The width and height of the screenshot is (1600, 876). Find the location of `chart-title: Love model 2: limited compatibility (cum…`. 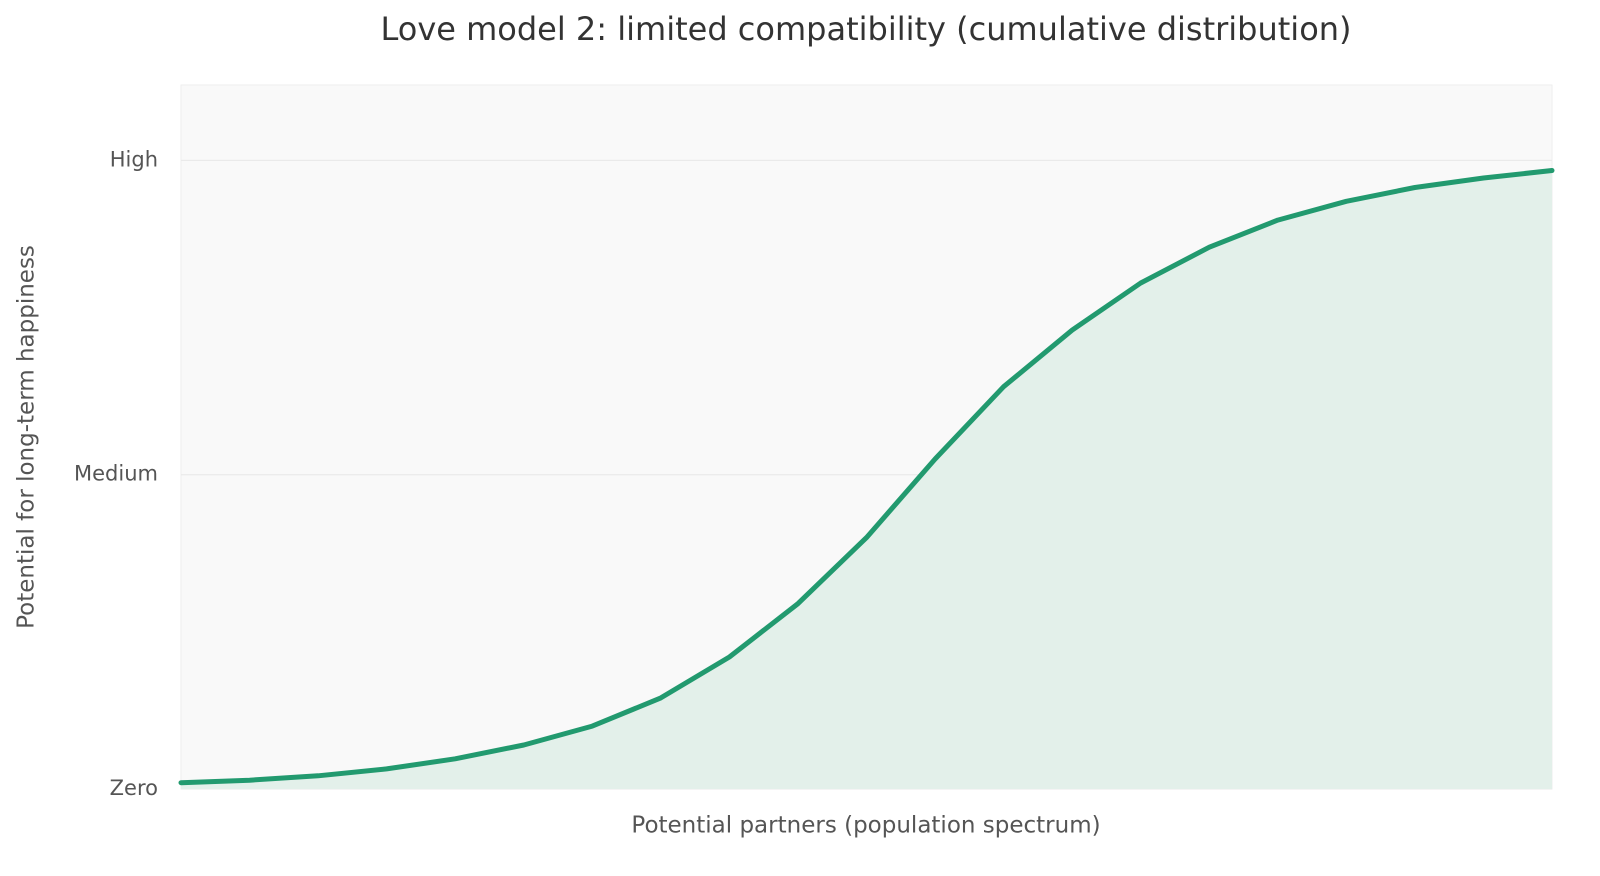

chart-title: Love model 2: limited compatibility (cum… is located at coordinates (865, 29).